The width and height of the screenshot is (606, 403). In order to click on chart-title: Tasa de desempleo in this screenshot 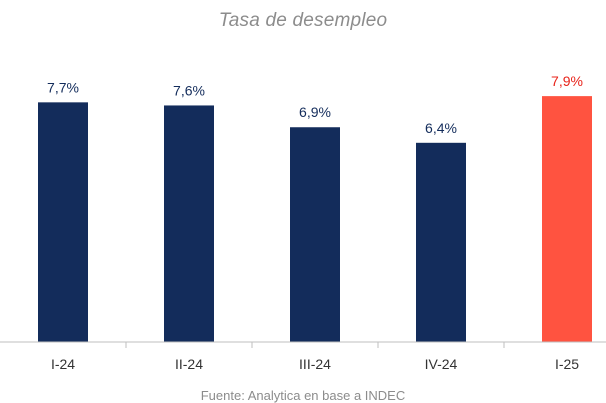, I will do `click(303, 20)`.